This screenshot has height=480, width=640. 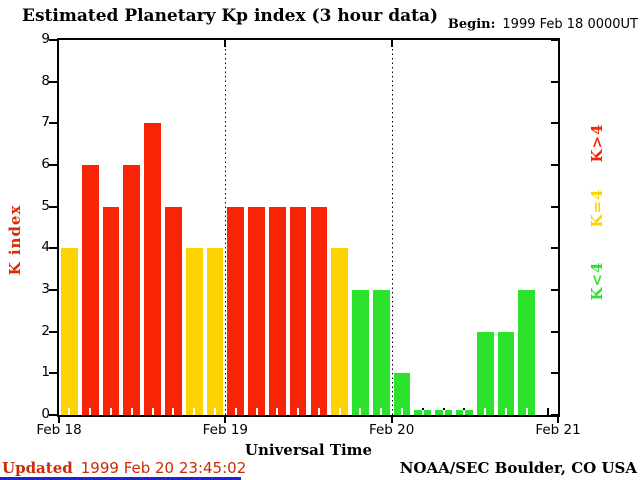 I want to click on y-tick-label: 0, so click(x=45, y=414).